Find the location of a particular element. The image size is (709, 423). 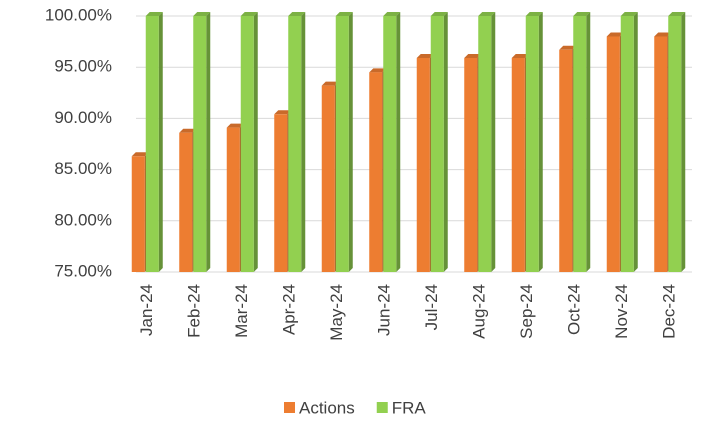

x-tick-label: Mar-24 is located at coordinates (241, 311).